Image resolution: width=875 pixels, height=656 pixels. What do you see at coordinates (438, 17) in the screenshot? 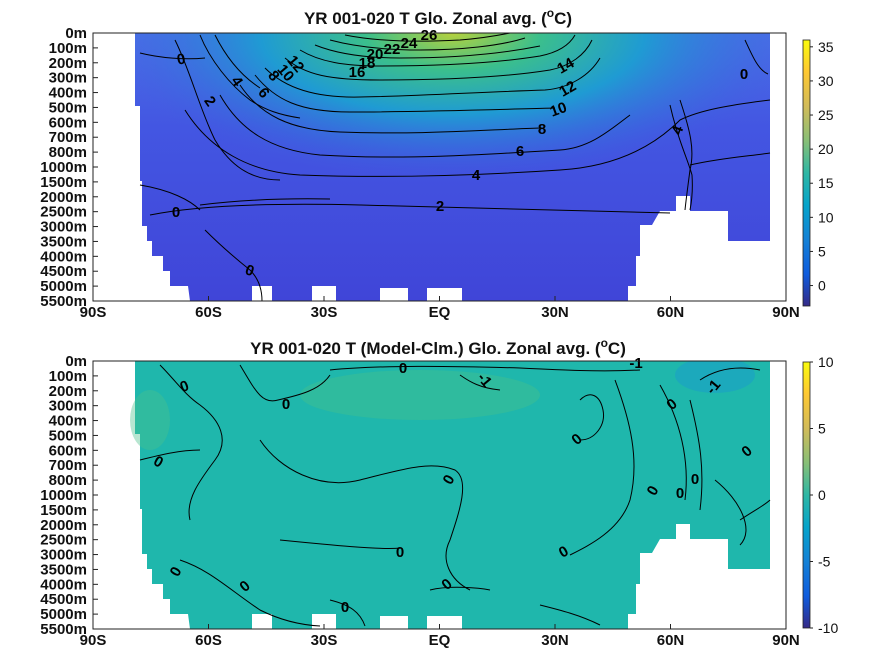
I see `panel-title: YR 001-020 T Glo. Zonal avg. (oC)` at bounding box center [438, 17].